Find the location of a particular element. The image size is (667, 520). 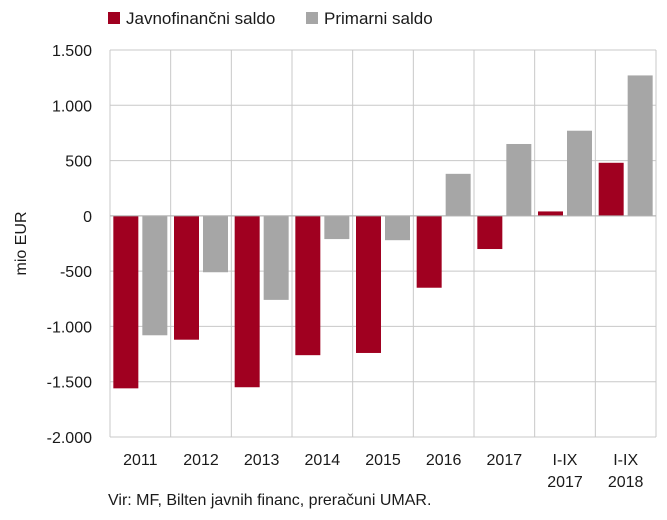

legend-label: Primarni saldo is located at coordinates (378, 18).